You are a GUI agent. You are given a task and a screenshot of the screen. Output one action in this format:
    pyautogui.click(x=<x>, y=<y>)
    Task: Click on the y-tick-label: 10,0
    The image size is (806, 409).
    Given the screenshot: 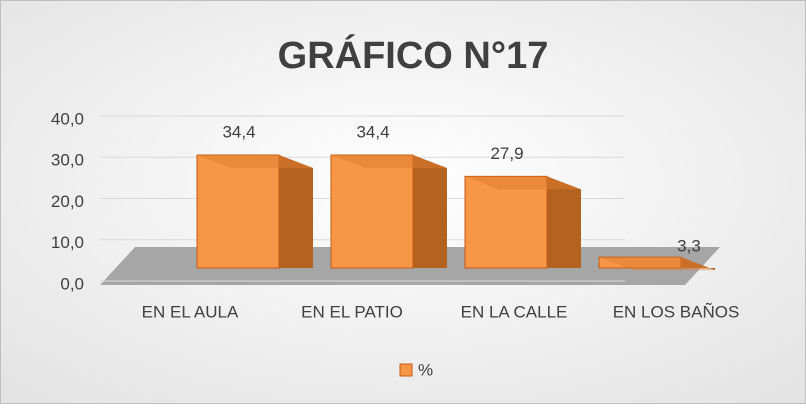 What is the action you would take?
    pyautogui.click(x=67, y=242)
    